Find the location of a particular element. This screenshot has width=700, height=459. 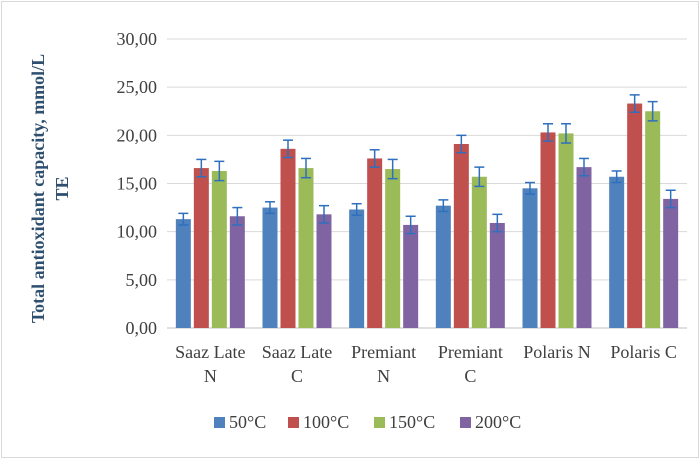

x-tick-label: Polaris N is located at coordinates (557, 352).